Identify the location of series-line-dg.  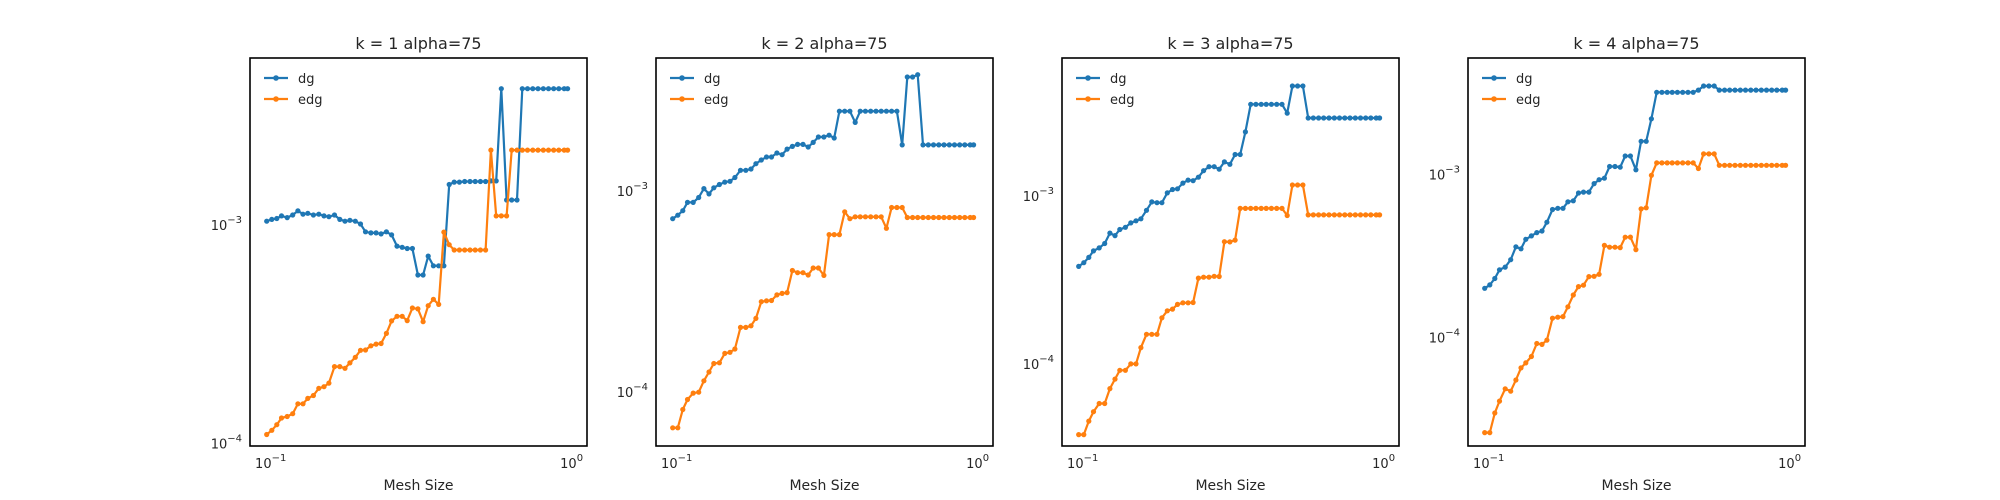
(1229, 176).